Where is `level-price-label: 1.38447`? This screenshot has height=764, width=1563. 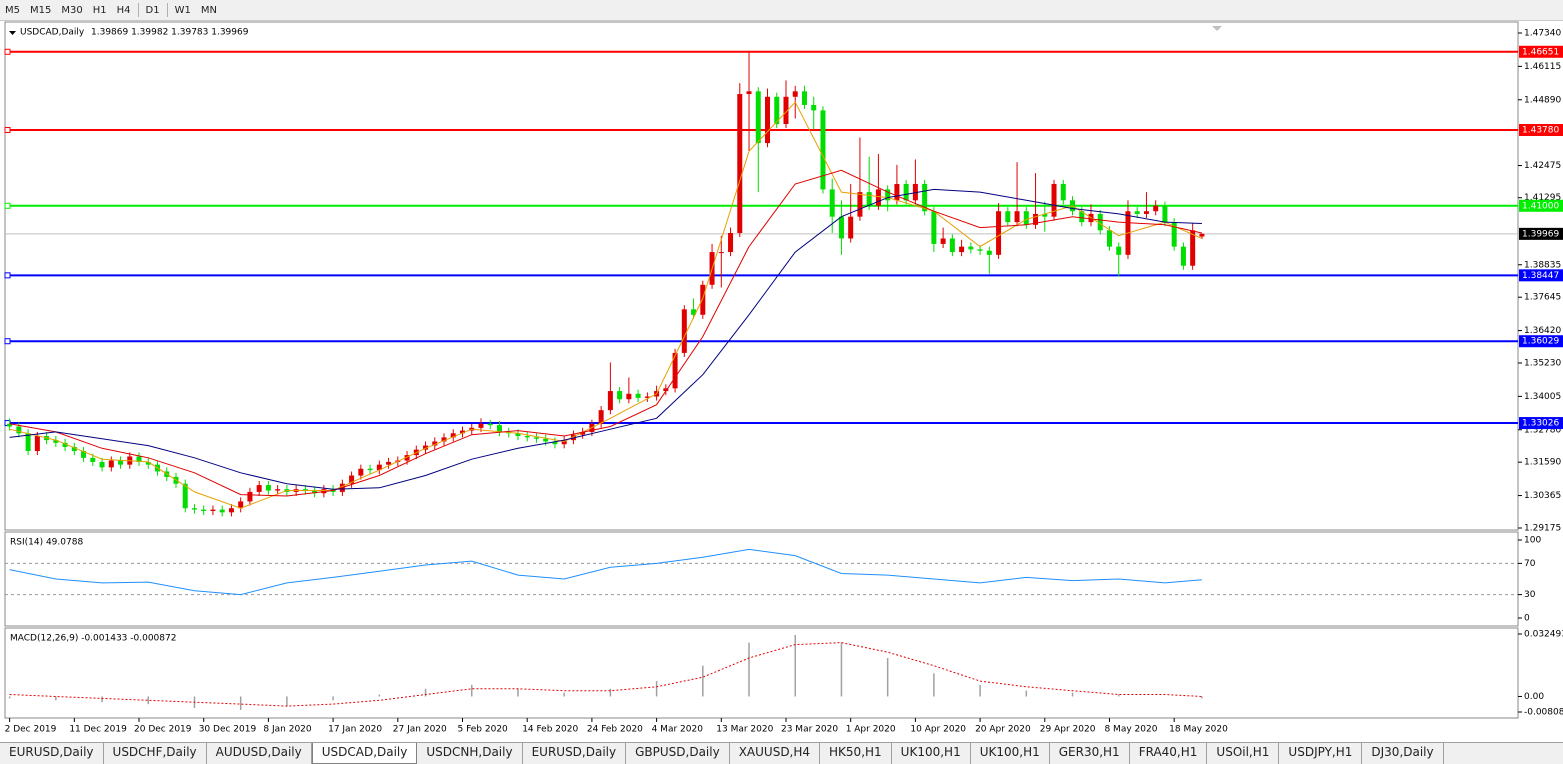
level-price-label: 1.38447 is located at coordinates (1540, 276).